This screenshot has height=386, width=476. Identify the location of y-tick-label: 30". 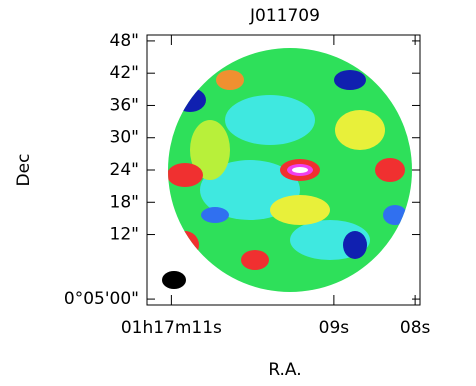
(124, 138).